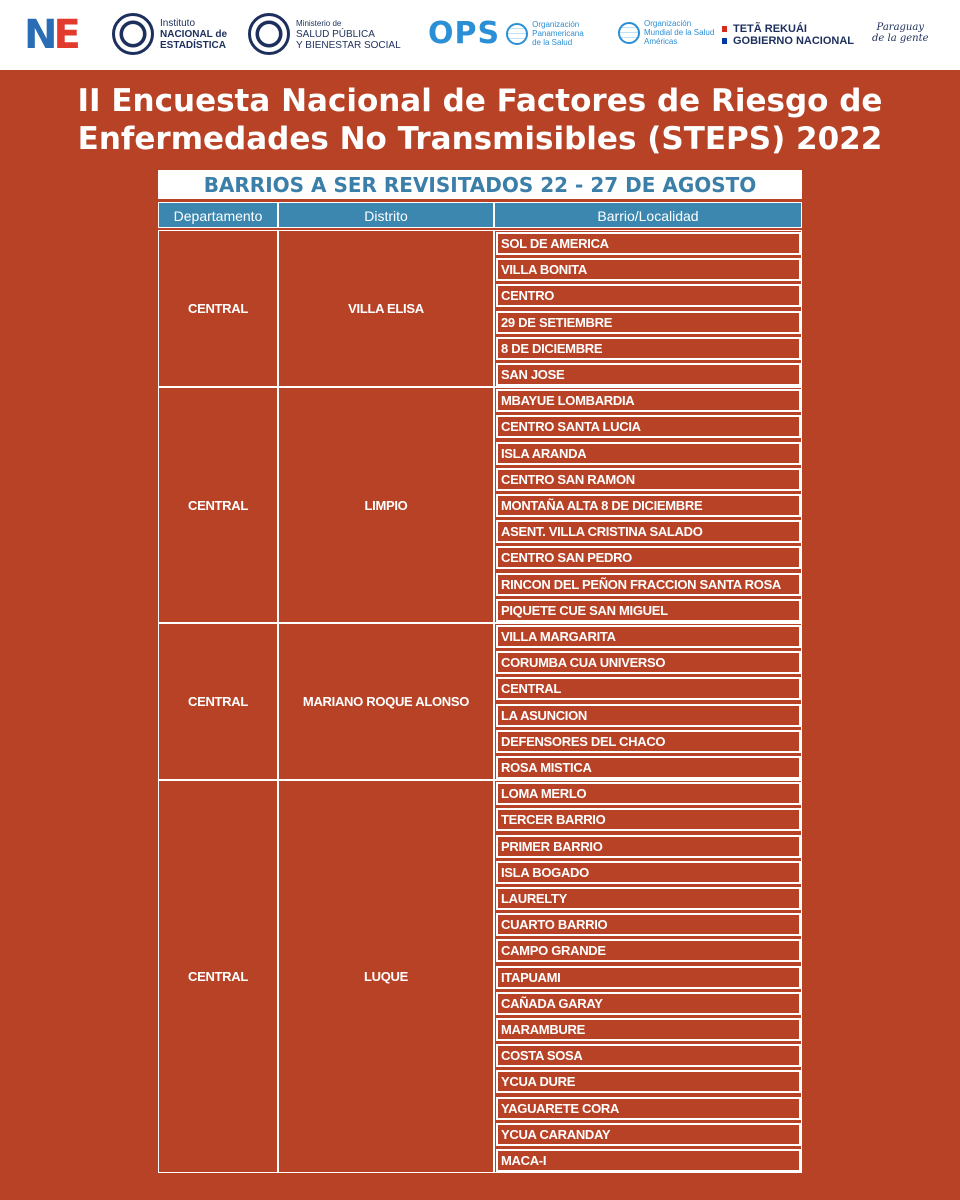 Image resolution: width=960 pixels, height=1200 pixels. I want to click on barrio-cell: ITAPUAMI, so click(648, 977).